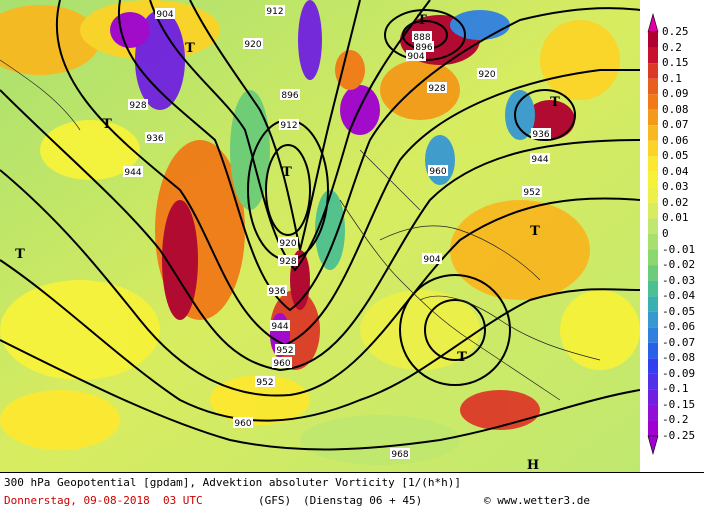 This screenshot has width=704, height=513. What do you see at coordinates (421, 38) in the screenshot?
I see `svg-text: 888` at bounding box center [421, 38].